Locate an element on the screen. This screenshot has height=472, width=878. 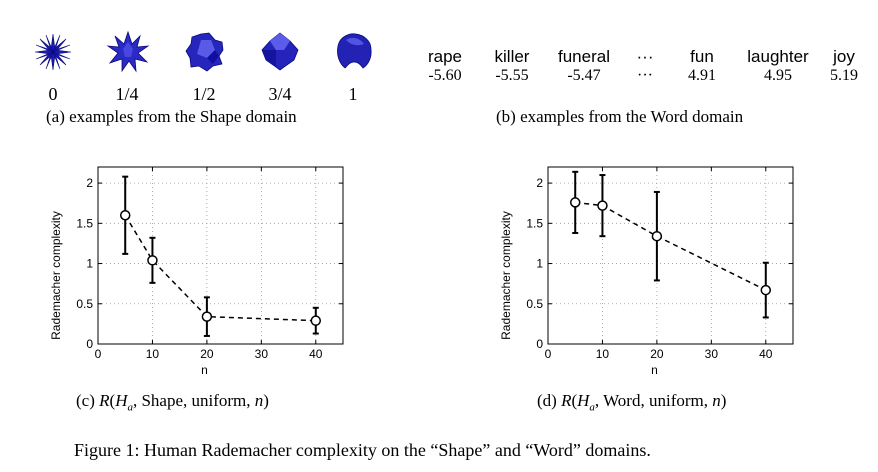
shape-label-0: 0 is located at coordinates (53, 94).